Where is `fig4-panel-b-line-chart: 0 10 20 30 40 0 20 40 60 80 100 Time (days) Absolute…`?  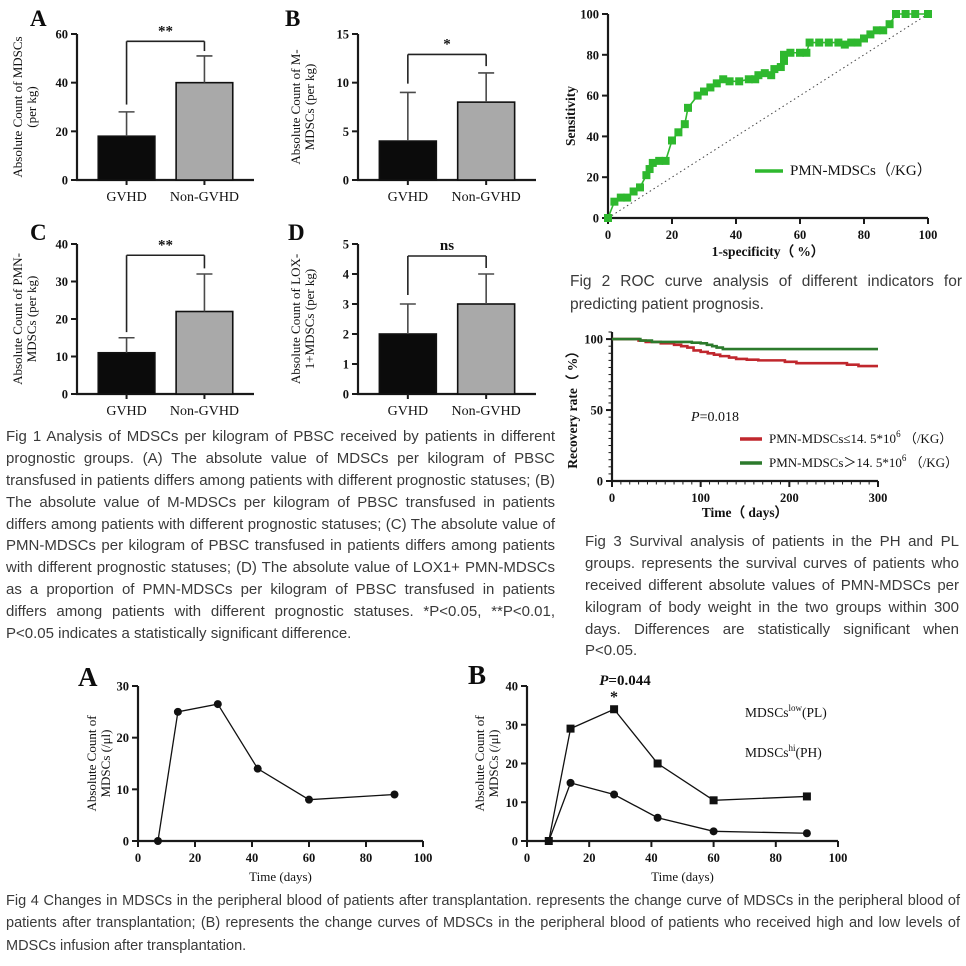 fig4-panel-b-line-chart: 0 10 20 30 40 0 20 40 60 80 100 Time (days) Absolute… is located at coordinates (672, 780).